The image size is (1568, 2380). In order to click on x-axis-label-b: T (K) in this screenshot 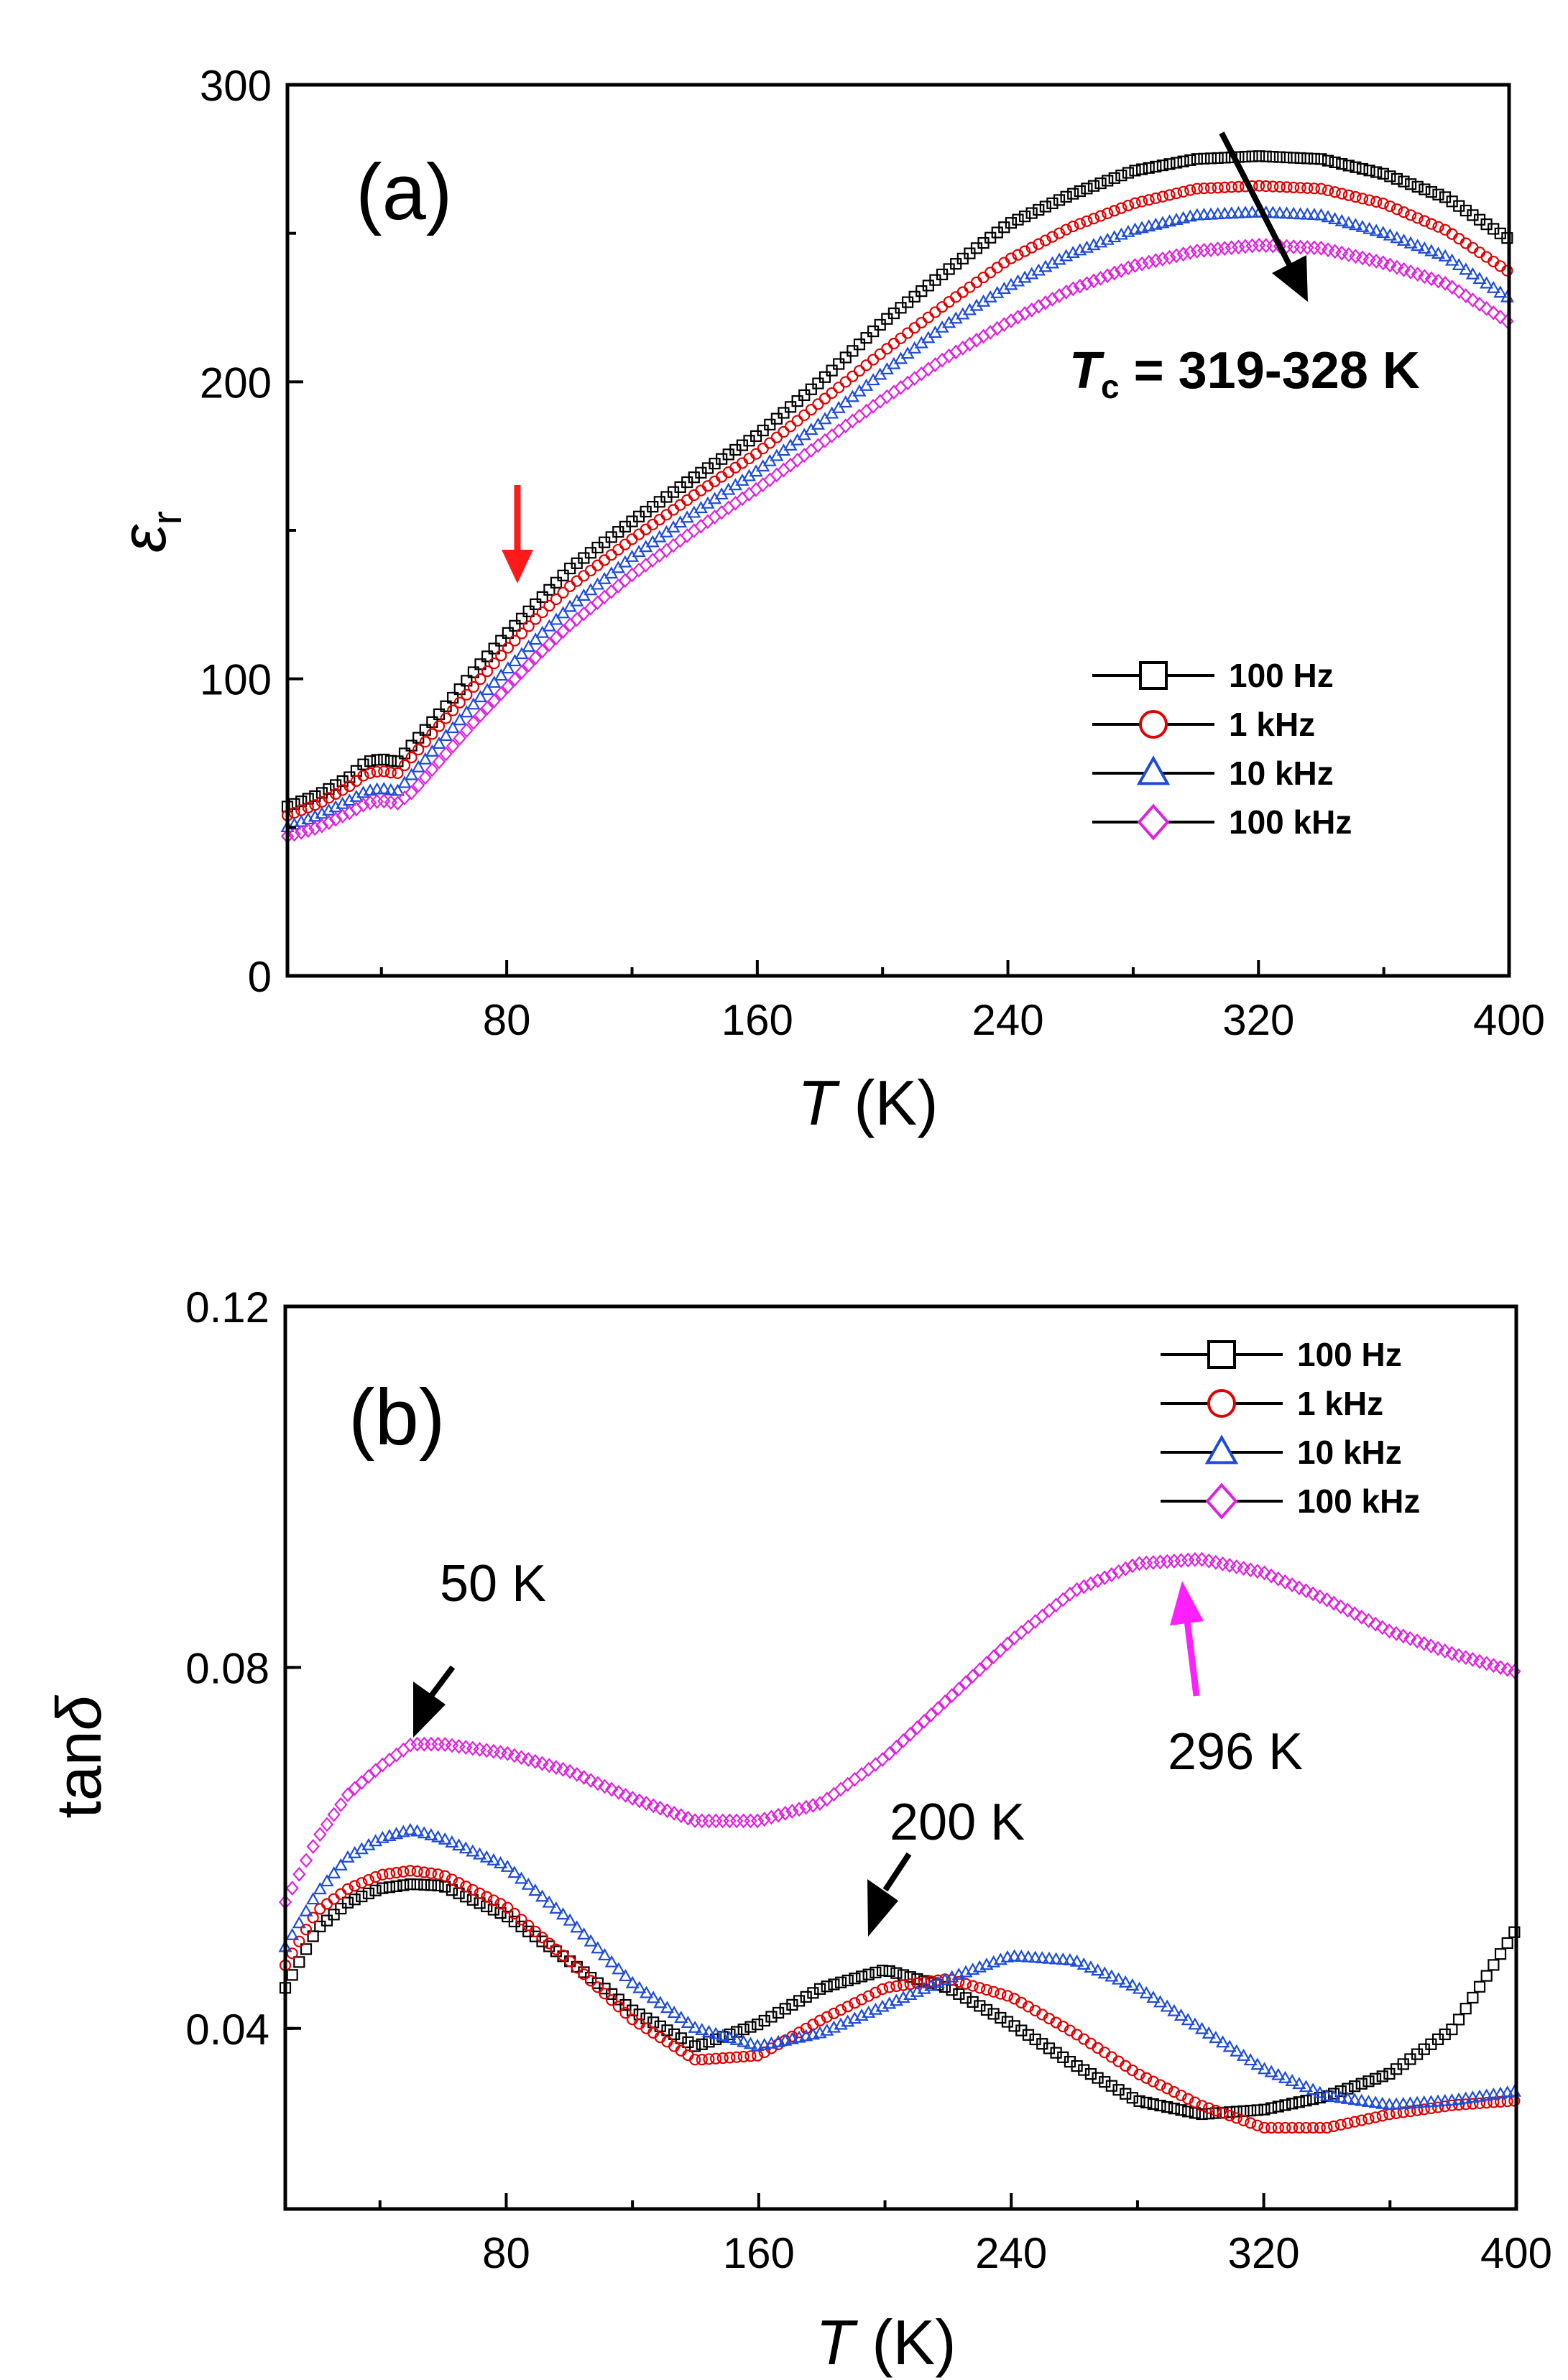, I will do `click(886, 2342)`.